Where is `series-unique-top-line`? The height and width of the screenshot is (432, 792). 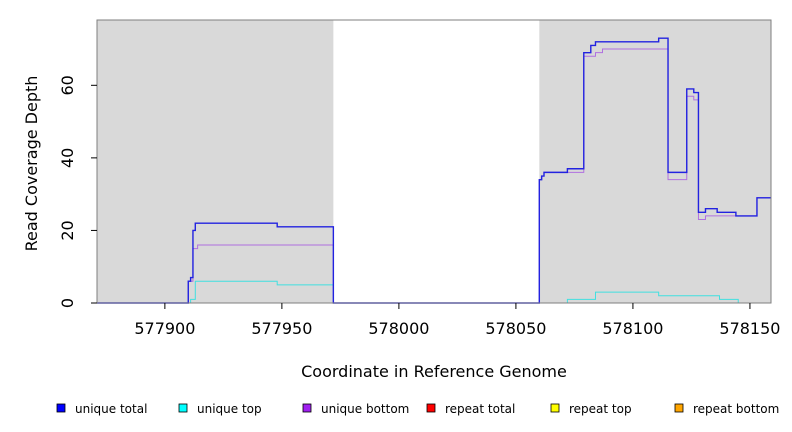
series-unique-top-line is located at coordinates (434, 292).